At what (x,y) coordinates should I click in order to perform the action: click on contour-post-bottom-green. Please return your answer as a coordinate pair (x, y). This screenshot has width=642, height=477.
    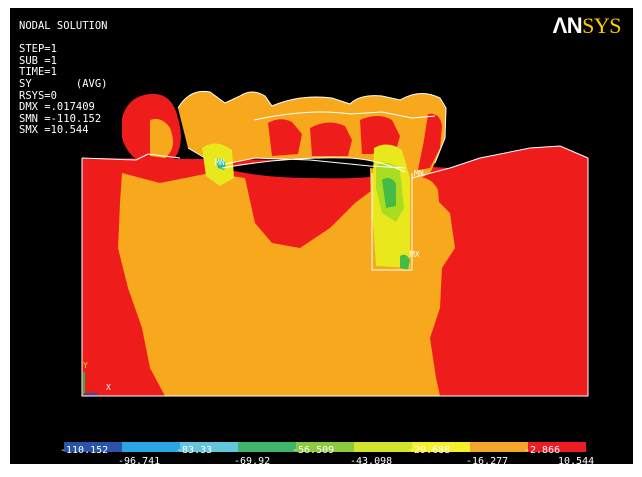
    Looking at the image, I should click on (405, 262).